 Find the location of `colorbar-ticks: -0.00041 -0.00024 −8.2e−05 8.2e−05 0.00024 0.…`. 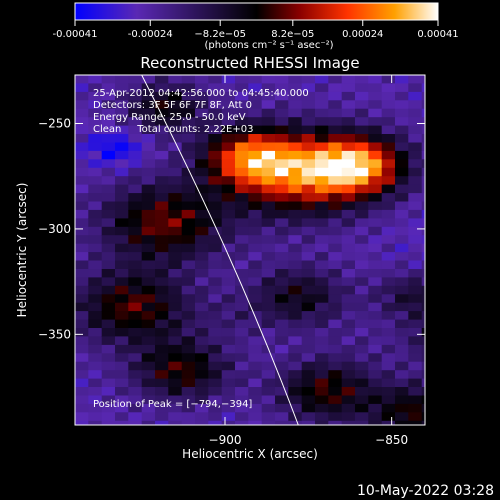

colorbar-ticks: -0.00041 -0.00024 −8.2e−05 8.2e−05 0.00024 0.… is located at coordinates (256, 30).